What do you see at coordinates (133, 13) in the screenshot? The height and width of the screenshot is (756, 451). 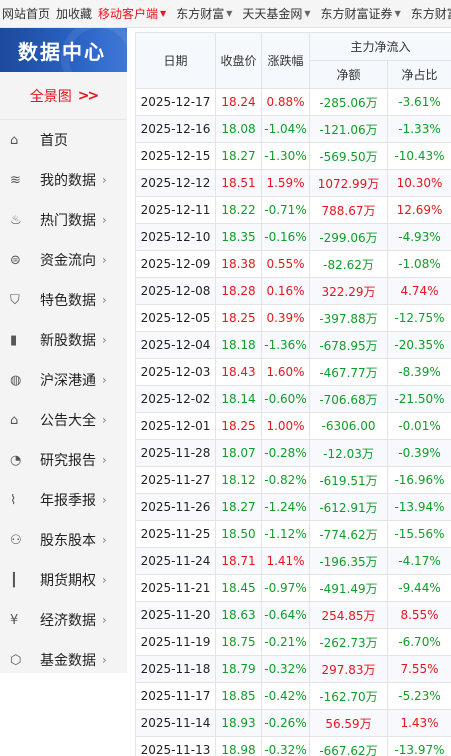 I see `nav-link: 移动客户端 ▼` at bounding box center [133, 13].